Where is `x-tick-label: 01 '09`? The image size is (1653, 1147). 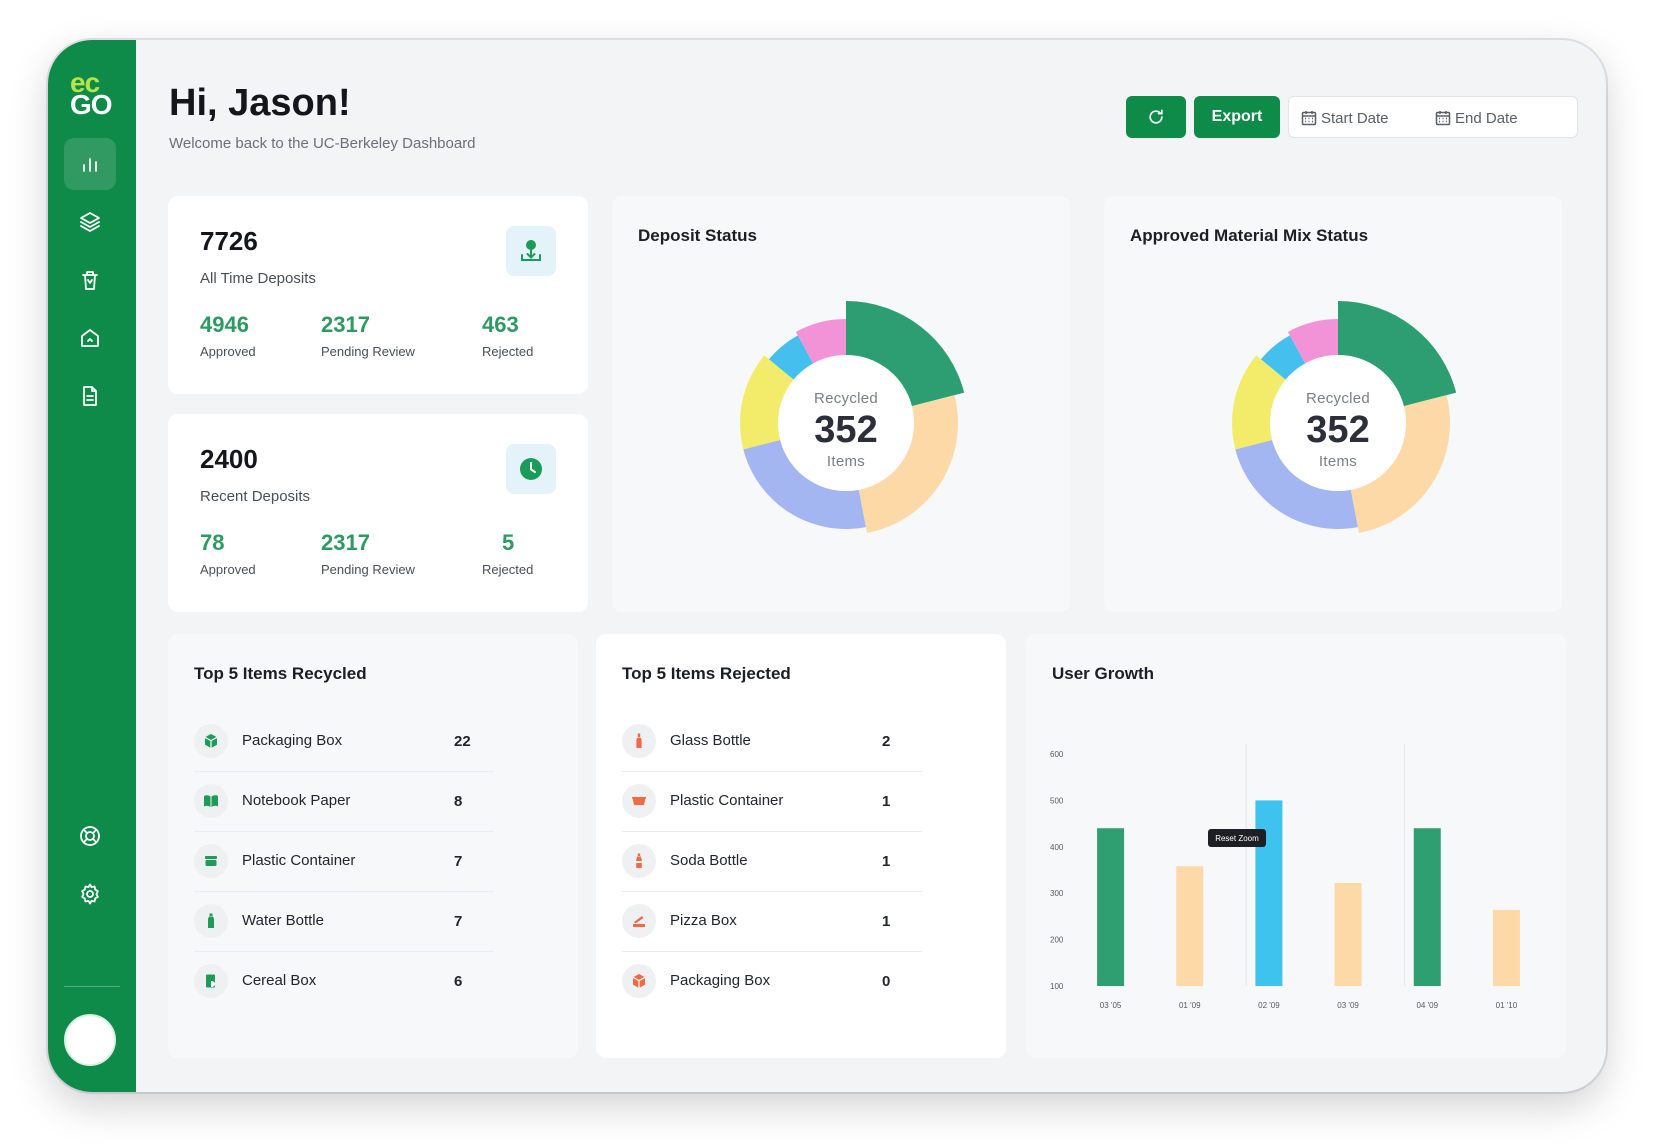 x-tick-label: 01 '09 is located at coordinates (1190, 1005).